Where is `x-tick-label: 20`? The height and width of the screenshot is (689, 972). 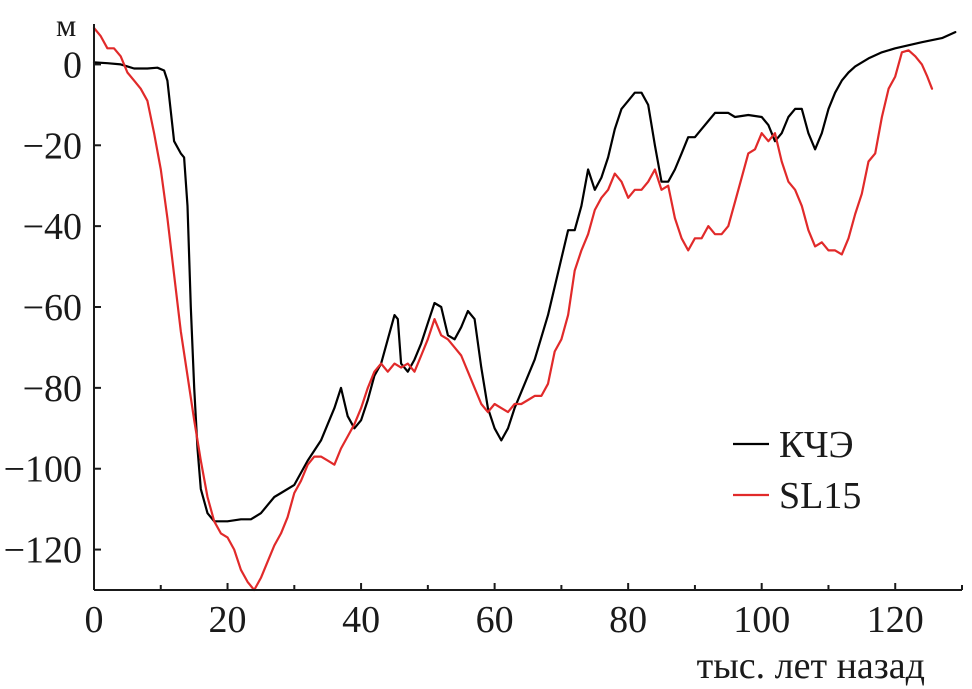 x-tick-label: 20 is located at coordinates (228, 620).